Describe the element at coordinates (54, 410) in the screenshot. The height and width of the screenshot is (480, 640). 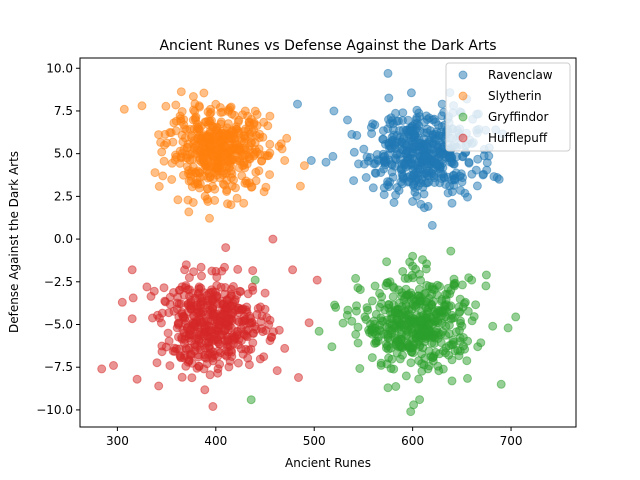
I see `y-tick-label: −10.0` at that location.